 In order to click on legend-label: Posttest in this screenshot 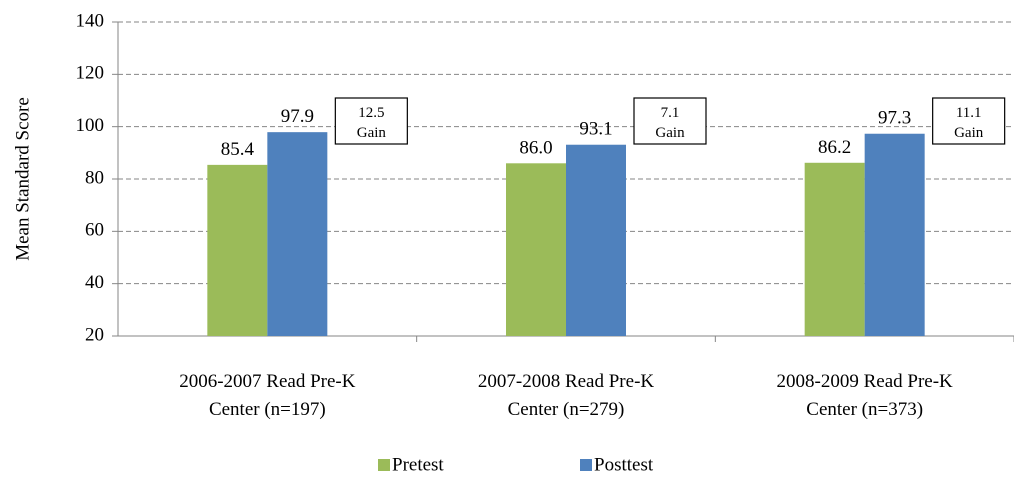, I will do `click(624, 464)`.